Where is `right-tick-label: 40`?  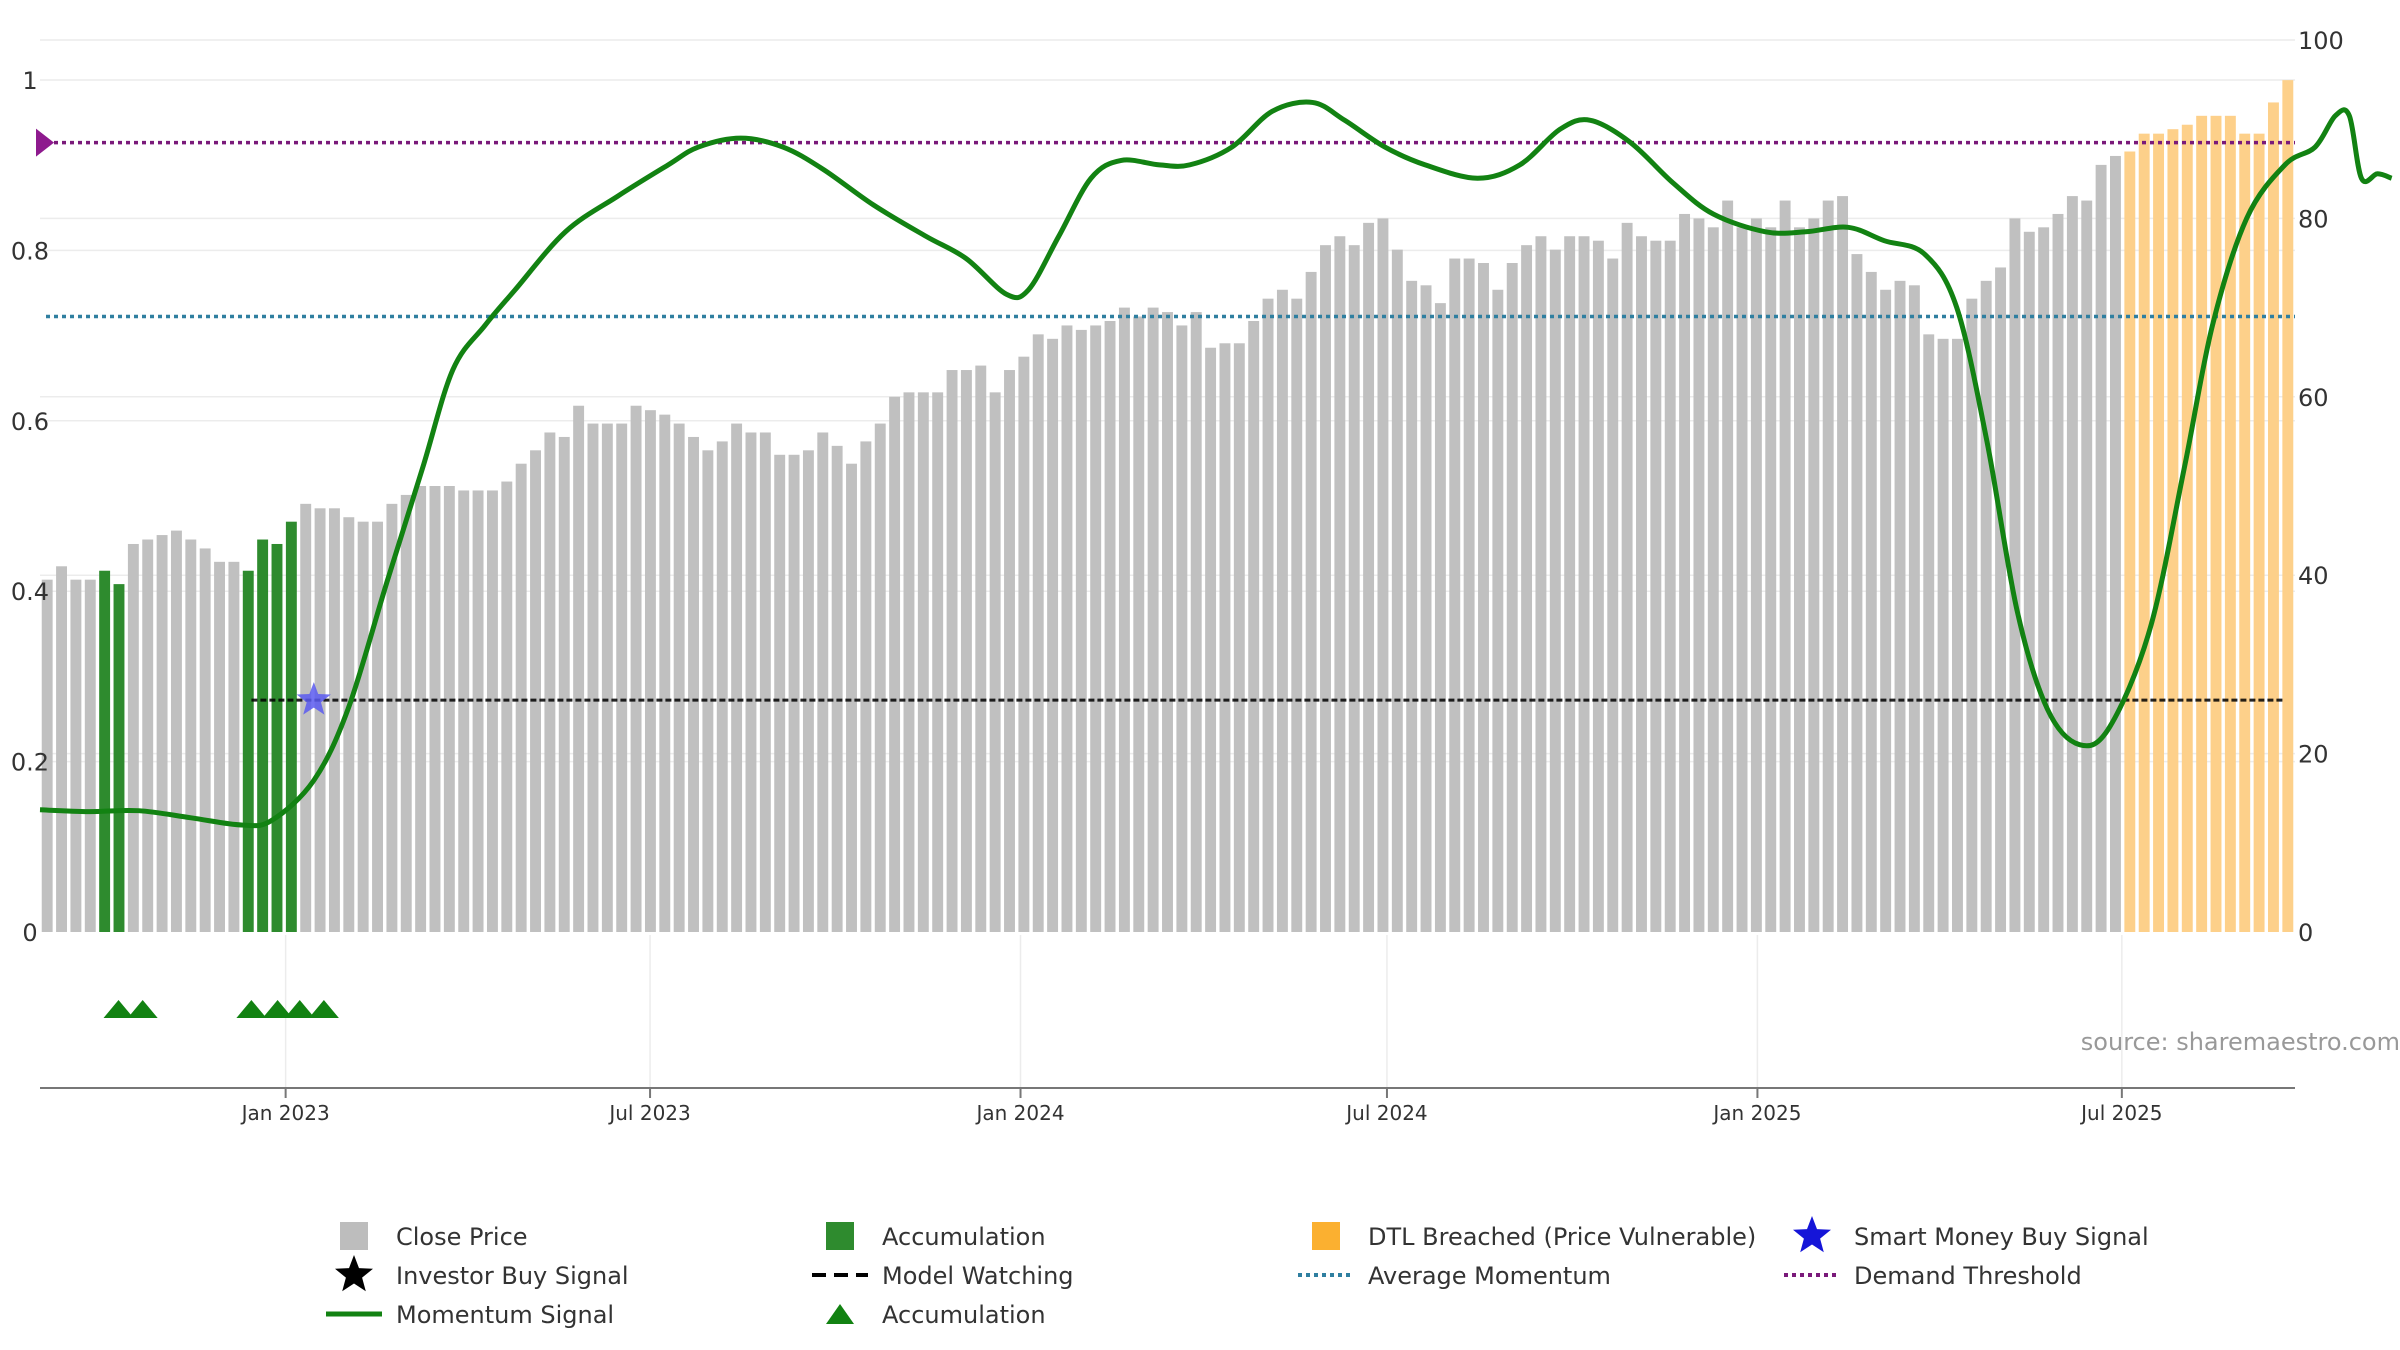
right-tick-label: 40 is located at coordinates (2313, 576).